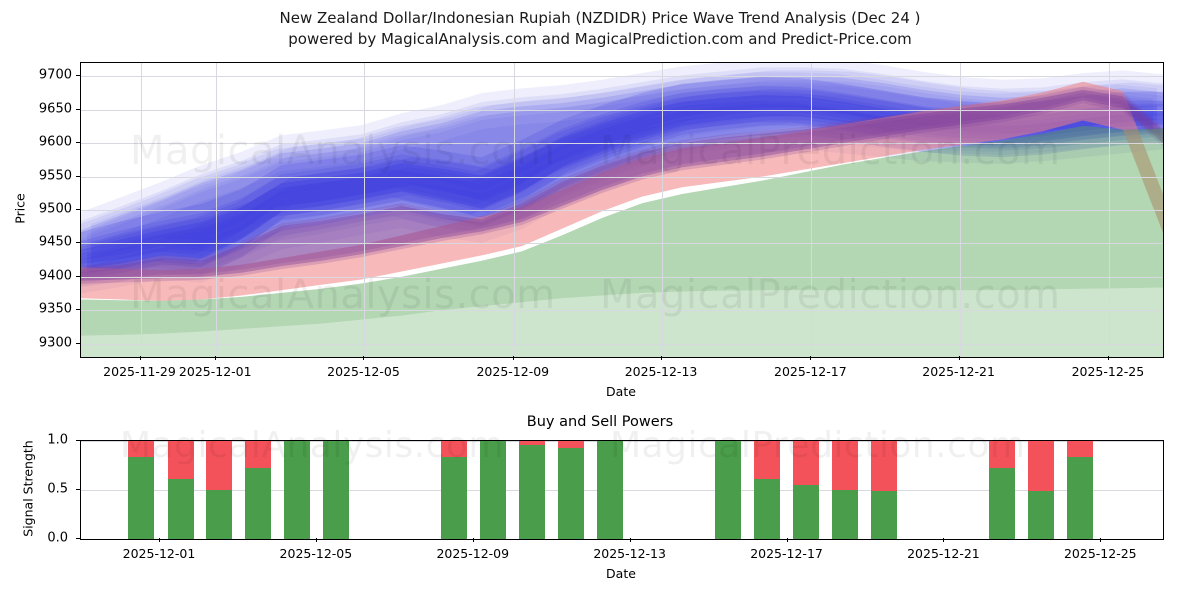 This screenshot has height=600, width=1200. Describe the element at coordinates (55, 176) in the screenshot. I see `price-y-tick-label: 9550` at that location.